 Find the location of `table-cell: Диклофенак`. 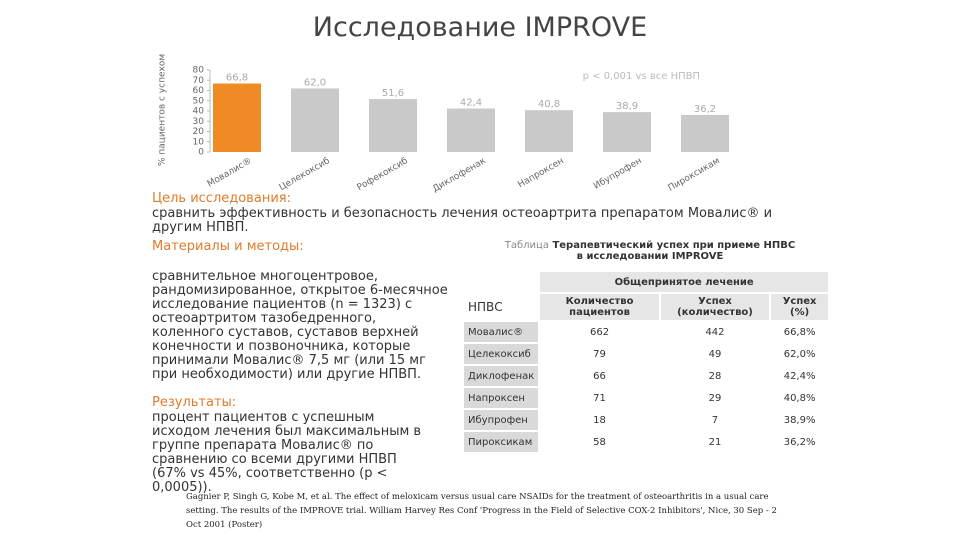

table-cell: Диклофенак is located at coordinates (501, 376).